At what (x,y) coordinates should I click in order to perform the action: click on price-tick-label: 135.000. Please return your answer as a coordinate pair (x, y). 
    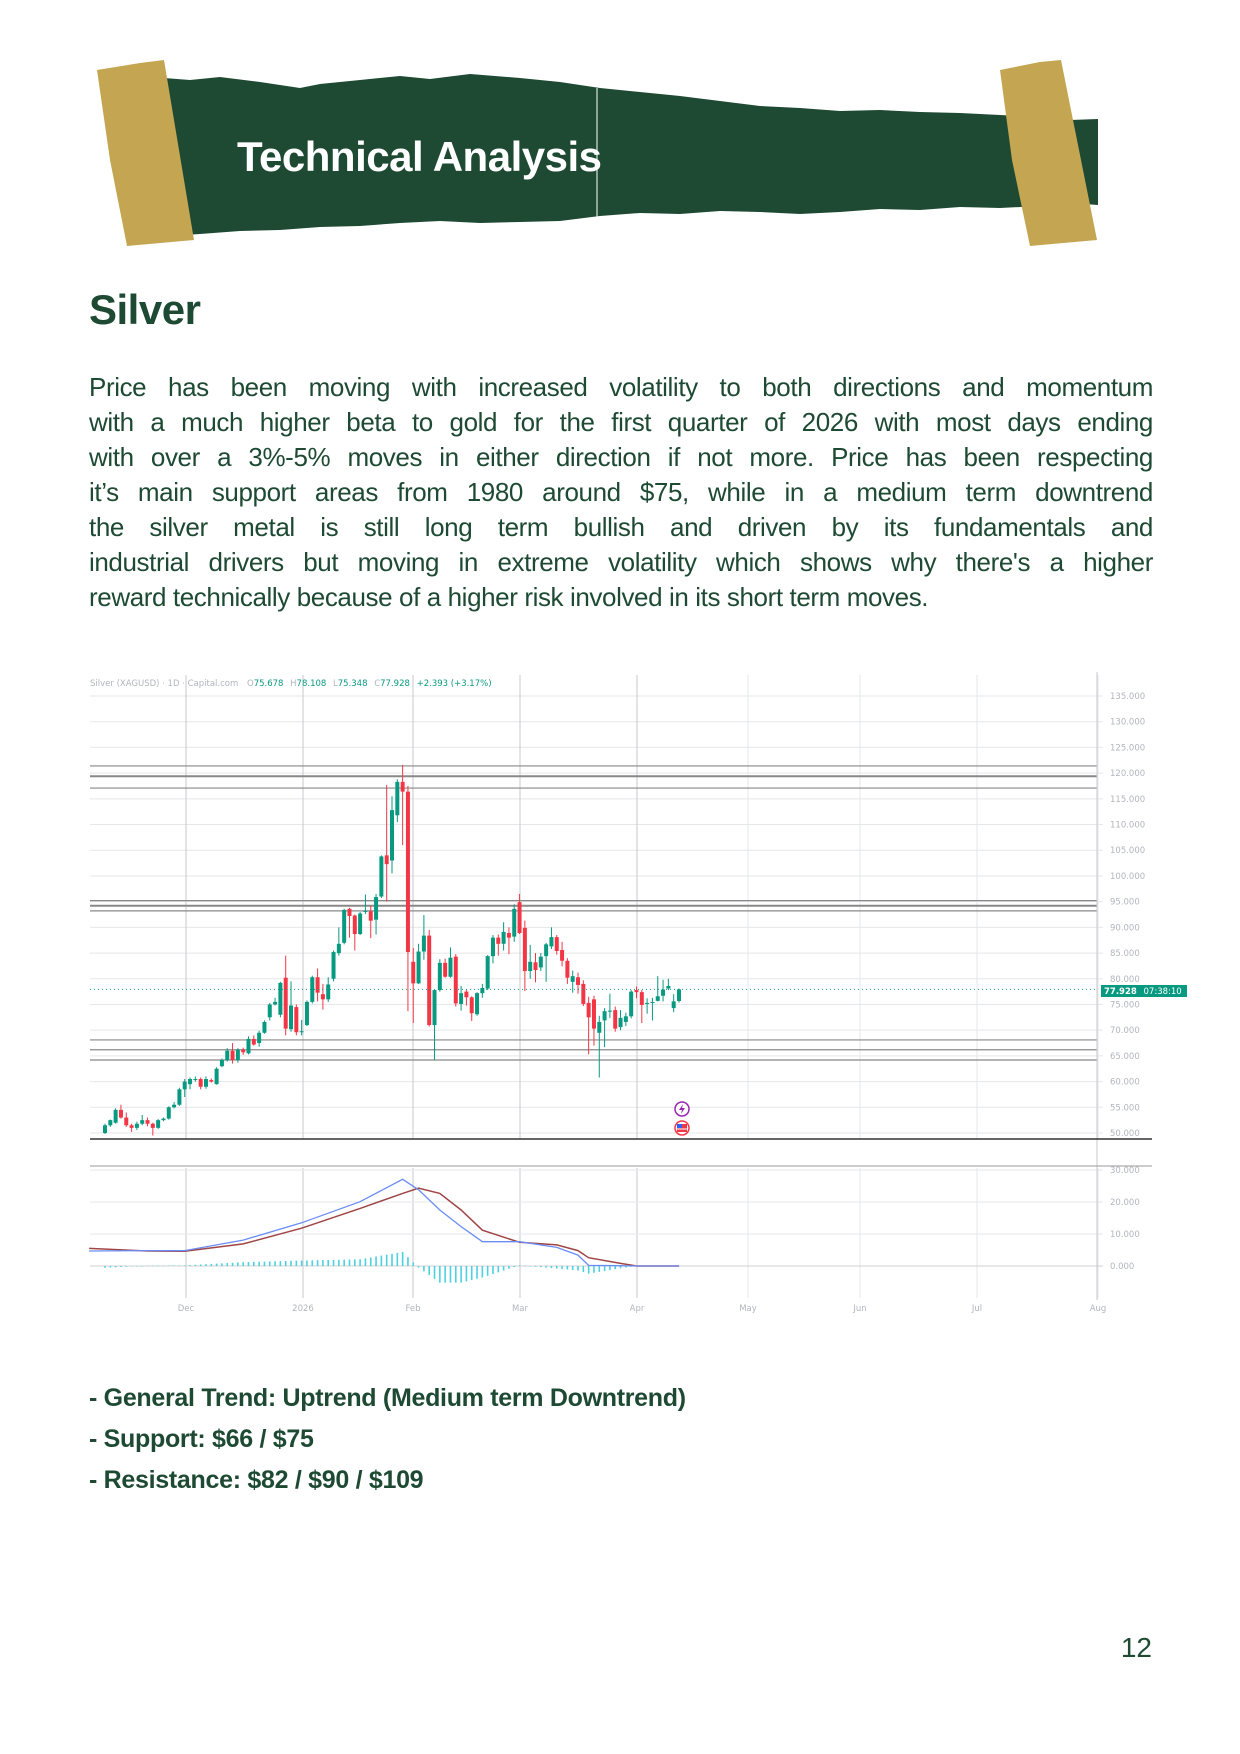
    Looking at the image, I should click on (1127, 697).